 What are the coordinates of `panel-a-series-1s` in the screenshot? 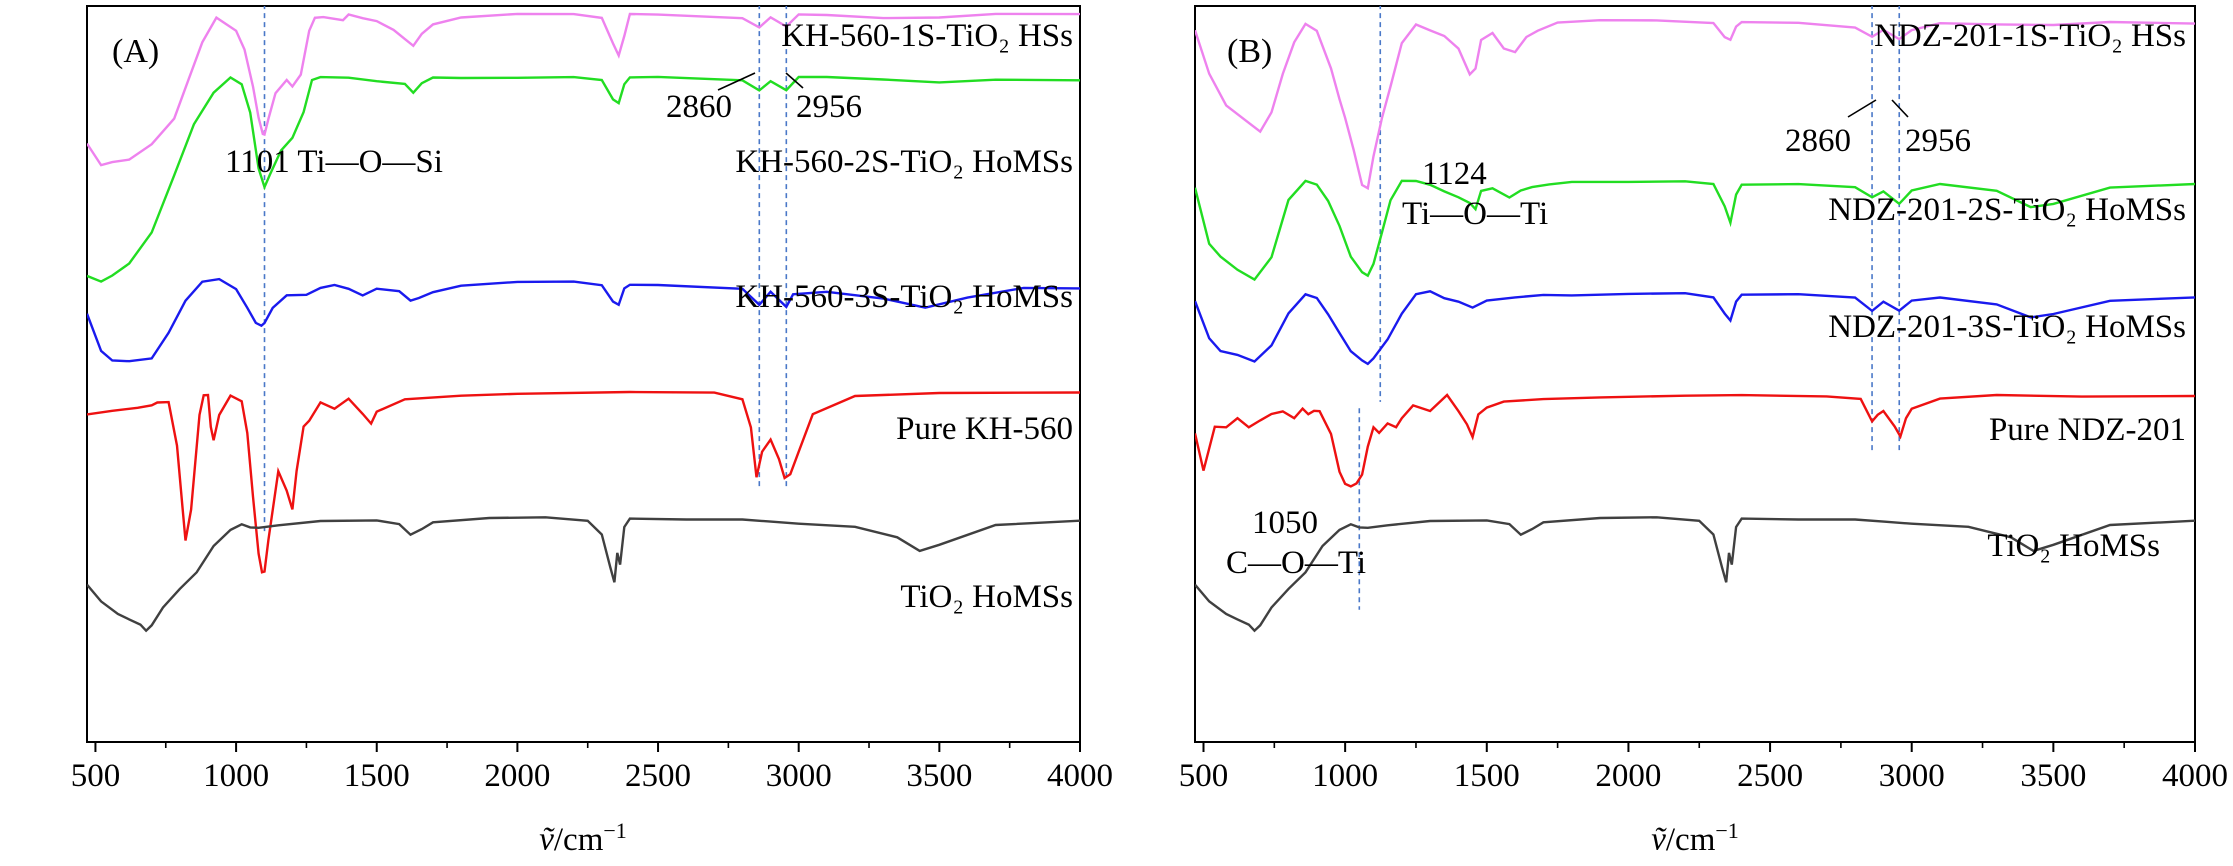 It's located at (583, 89).